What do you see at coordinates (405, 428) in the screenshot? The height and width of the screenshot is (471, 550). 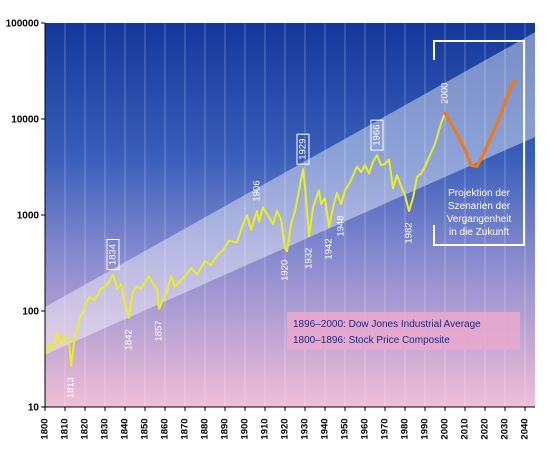 I see `x-tick-label: 1980` at bounding box center [405, 428].